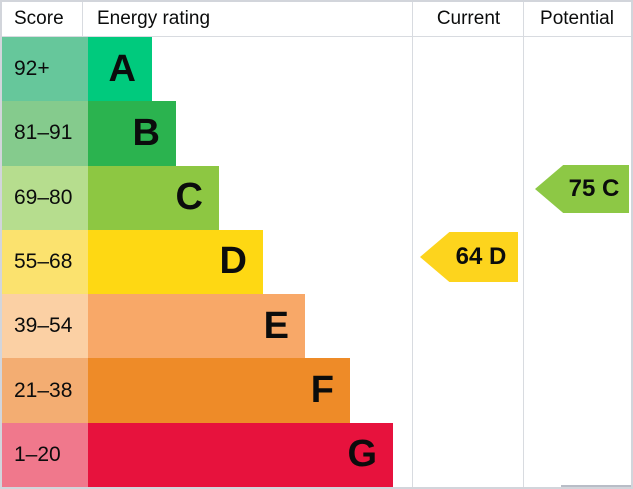 The width and height of the screenshot is (633, 489). I want to click on column-divider-score, so click(82, 19).